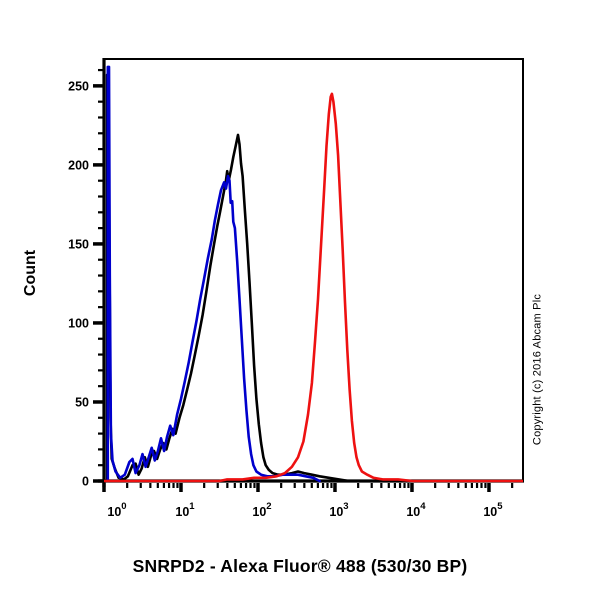 This screenshot has width=600, height=600. What do you see at coordinates (78, 165) in the screenshot?
I see `y-tick-label: 200` at bounding box center [78, 165].